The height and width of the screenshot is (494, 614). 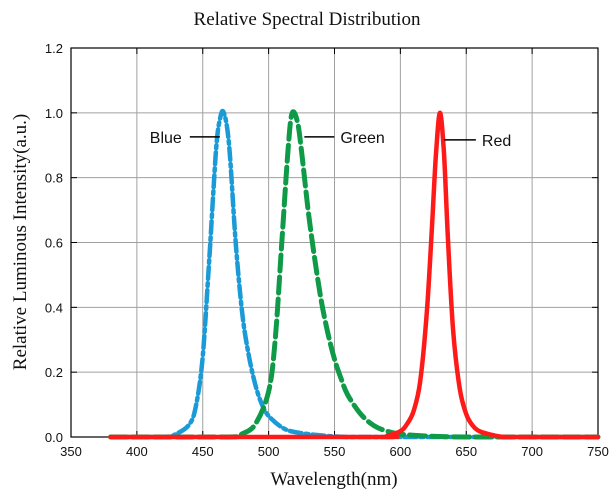 I want to click on y-tick-label: 0.0, so click(x=54, y=437).